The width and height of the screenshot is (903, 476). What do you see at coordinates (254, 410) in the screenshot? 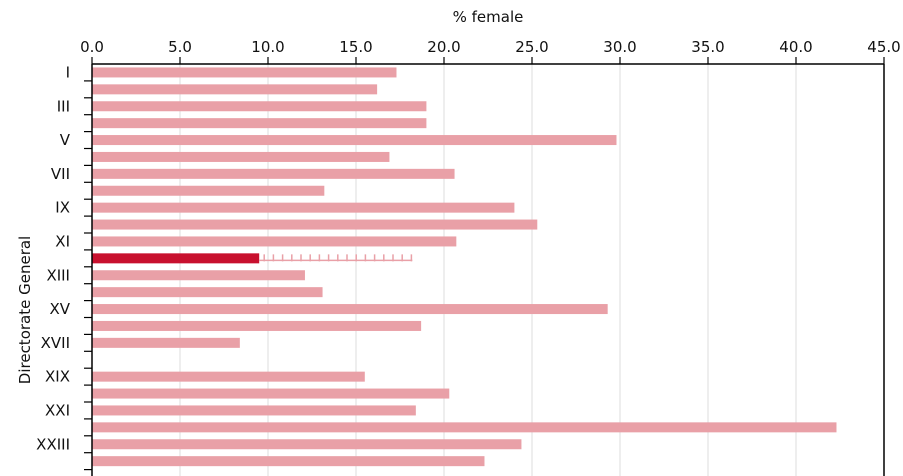
I see `bar-xxi` at bounding box center [254, 410].